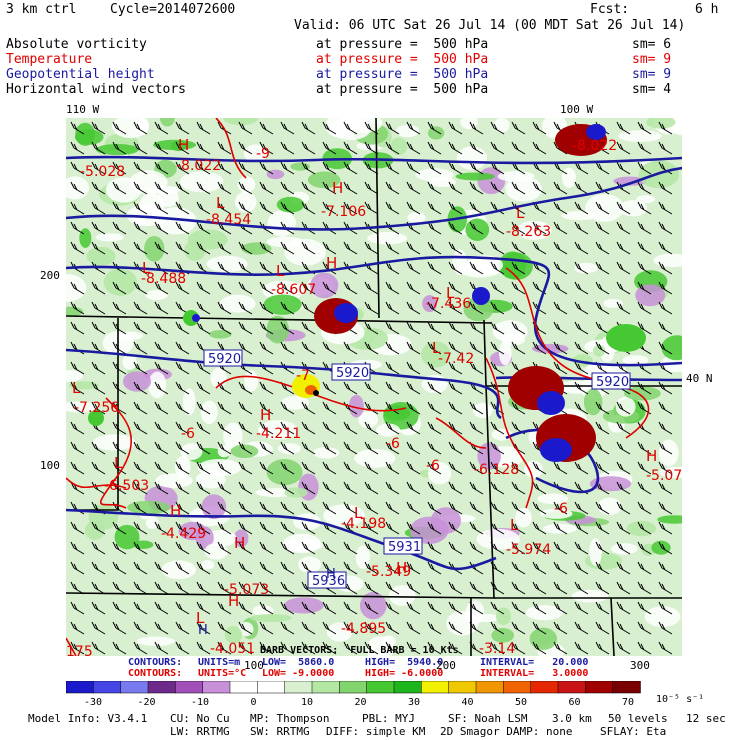 The height and width of the screenshot is (740, 740). I want to click on temperature-label: -5.07, so click(664, 476).